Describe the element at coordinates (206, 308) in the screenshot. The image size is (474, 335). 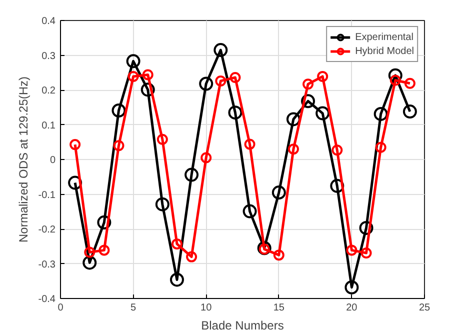
I see `x-tick-label: 10` at that location.